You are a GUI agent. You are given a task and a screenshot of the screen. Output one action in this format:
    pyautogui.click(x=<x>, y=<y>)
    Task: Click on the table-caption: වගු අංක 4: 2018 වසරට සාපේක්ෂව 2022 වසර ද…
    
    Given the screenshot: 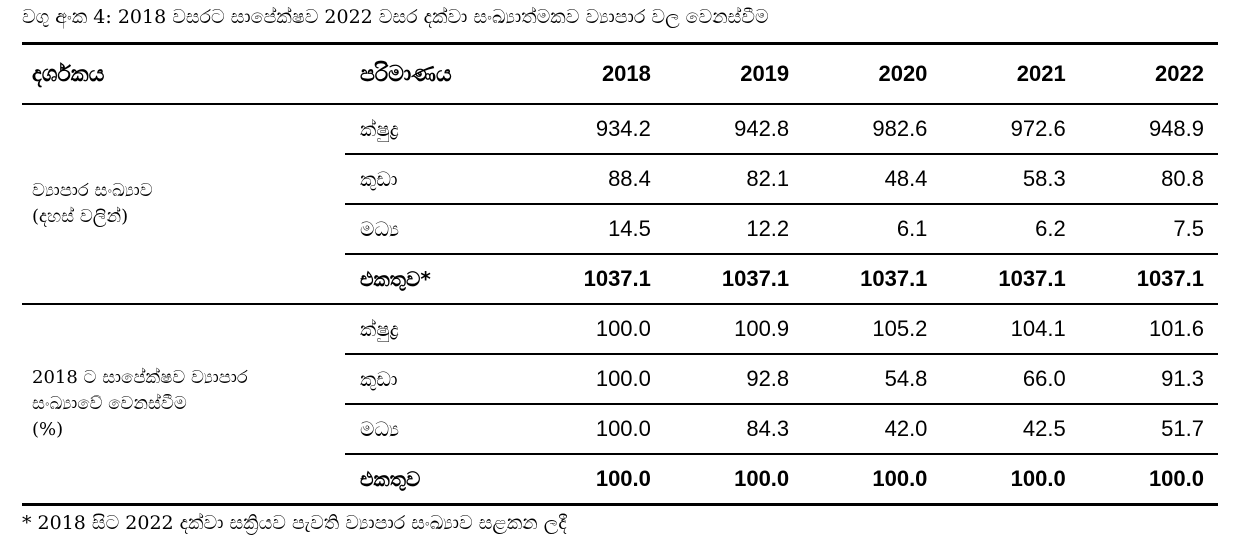 What is the action you would take?
    pyautogui.click(x=395, y=17)
    